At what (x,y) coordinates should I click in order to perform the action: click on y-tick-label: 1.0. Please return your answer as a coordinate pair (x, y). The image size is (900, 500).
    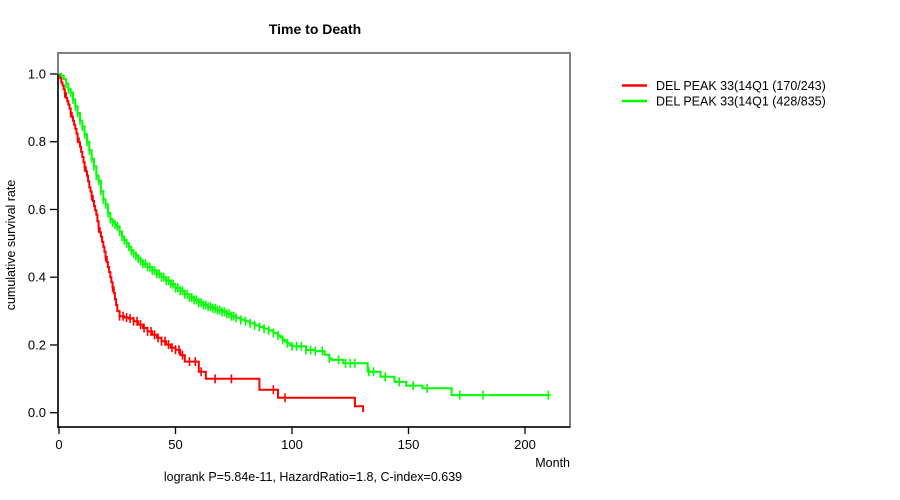
    Looking at the image, I should click on (37, 74).